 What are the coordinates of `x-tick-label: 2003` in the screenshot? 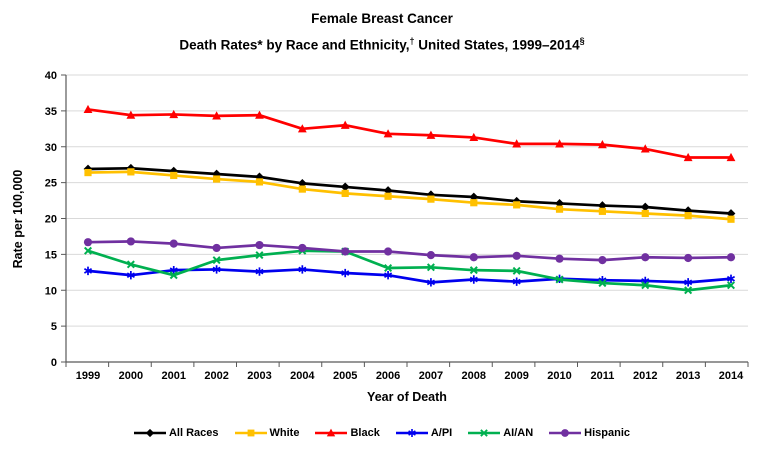 It's located at (259, 376).